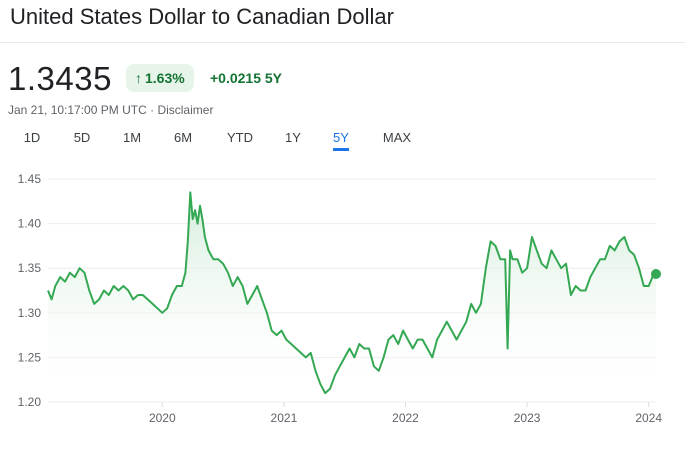 Image resolution: width=685 pixels, height=451 pixels. Describe the element at coordinates (162, 418) in the screenshot. I see `x-tick-label: 2020` at that location.